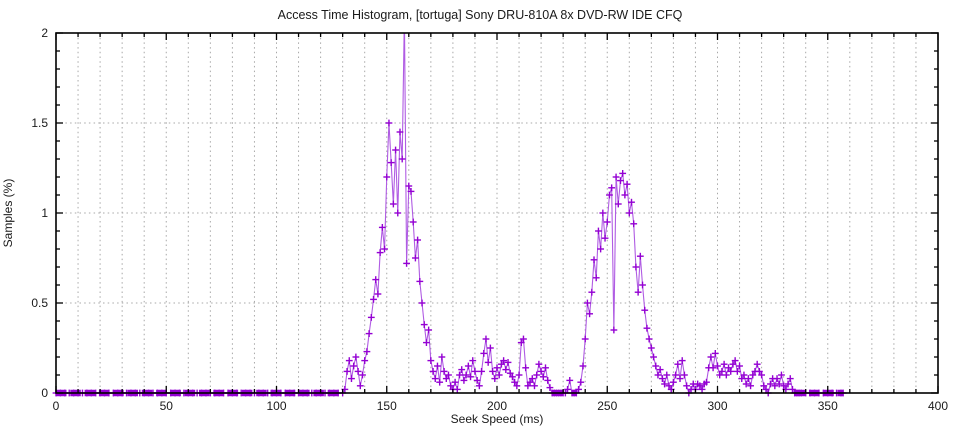 Image resolution: width=960 pixels, height=432 pixels. What do you see at coordinates (387, 406) in the screenshot?
I see `svg-text: 150` at bounding box center [387, 406].